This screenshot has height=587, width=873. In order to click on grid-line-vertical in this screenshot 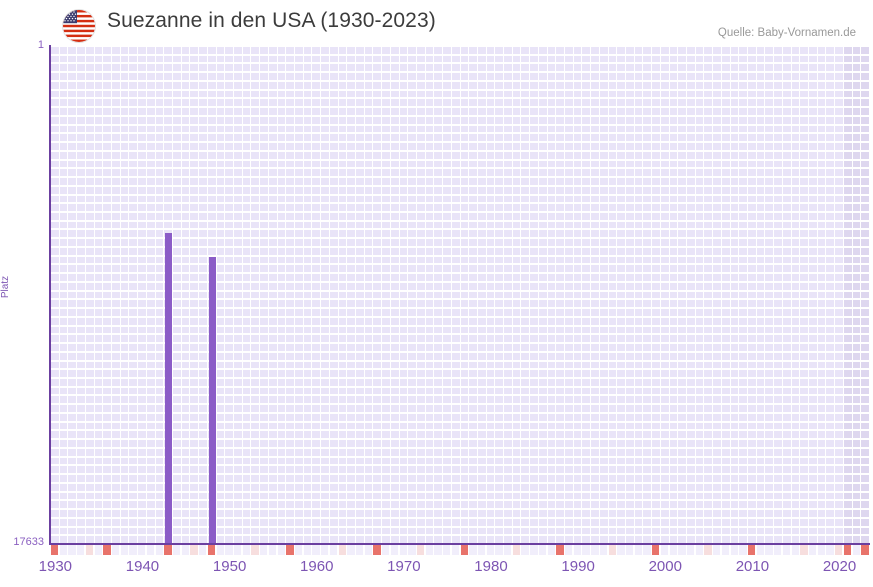, I will do `click(869, 294)`.